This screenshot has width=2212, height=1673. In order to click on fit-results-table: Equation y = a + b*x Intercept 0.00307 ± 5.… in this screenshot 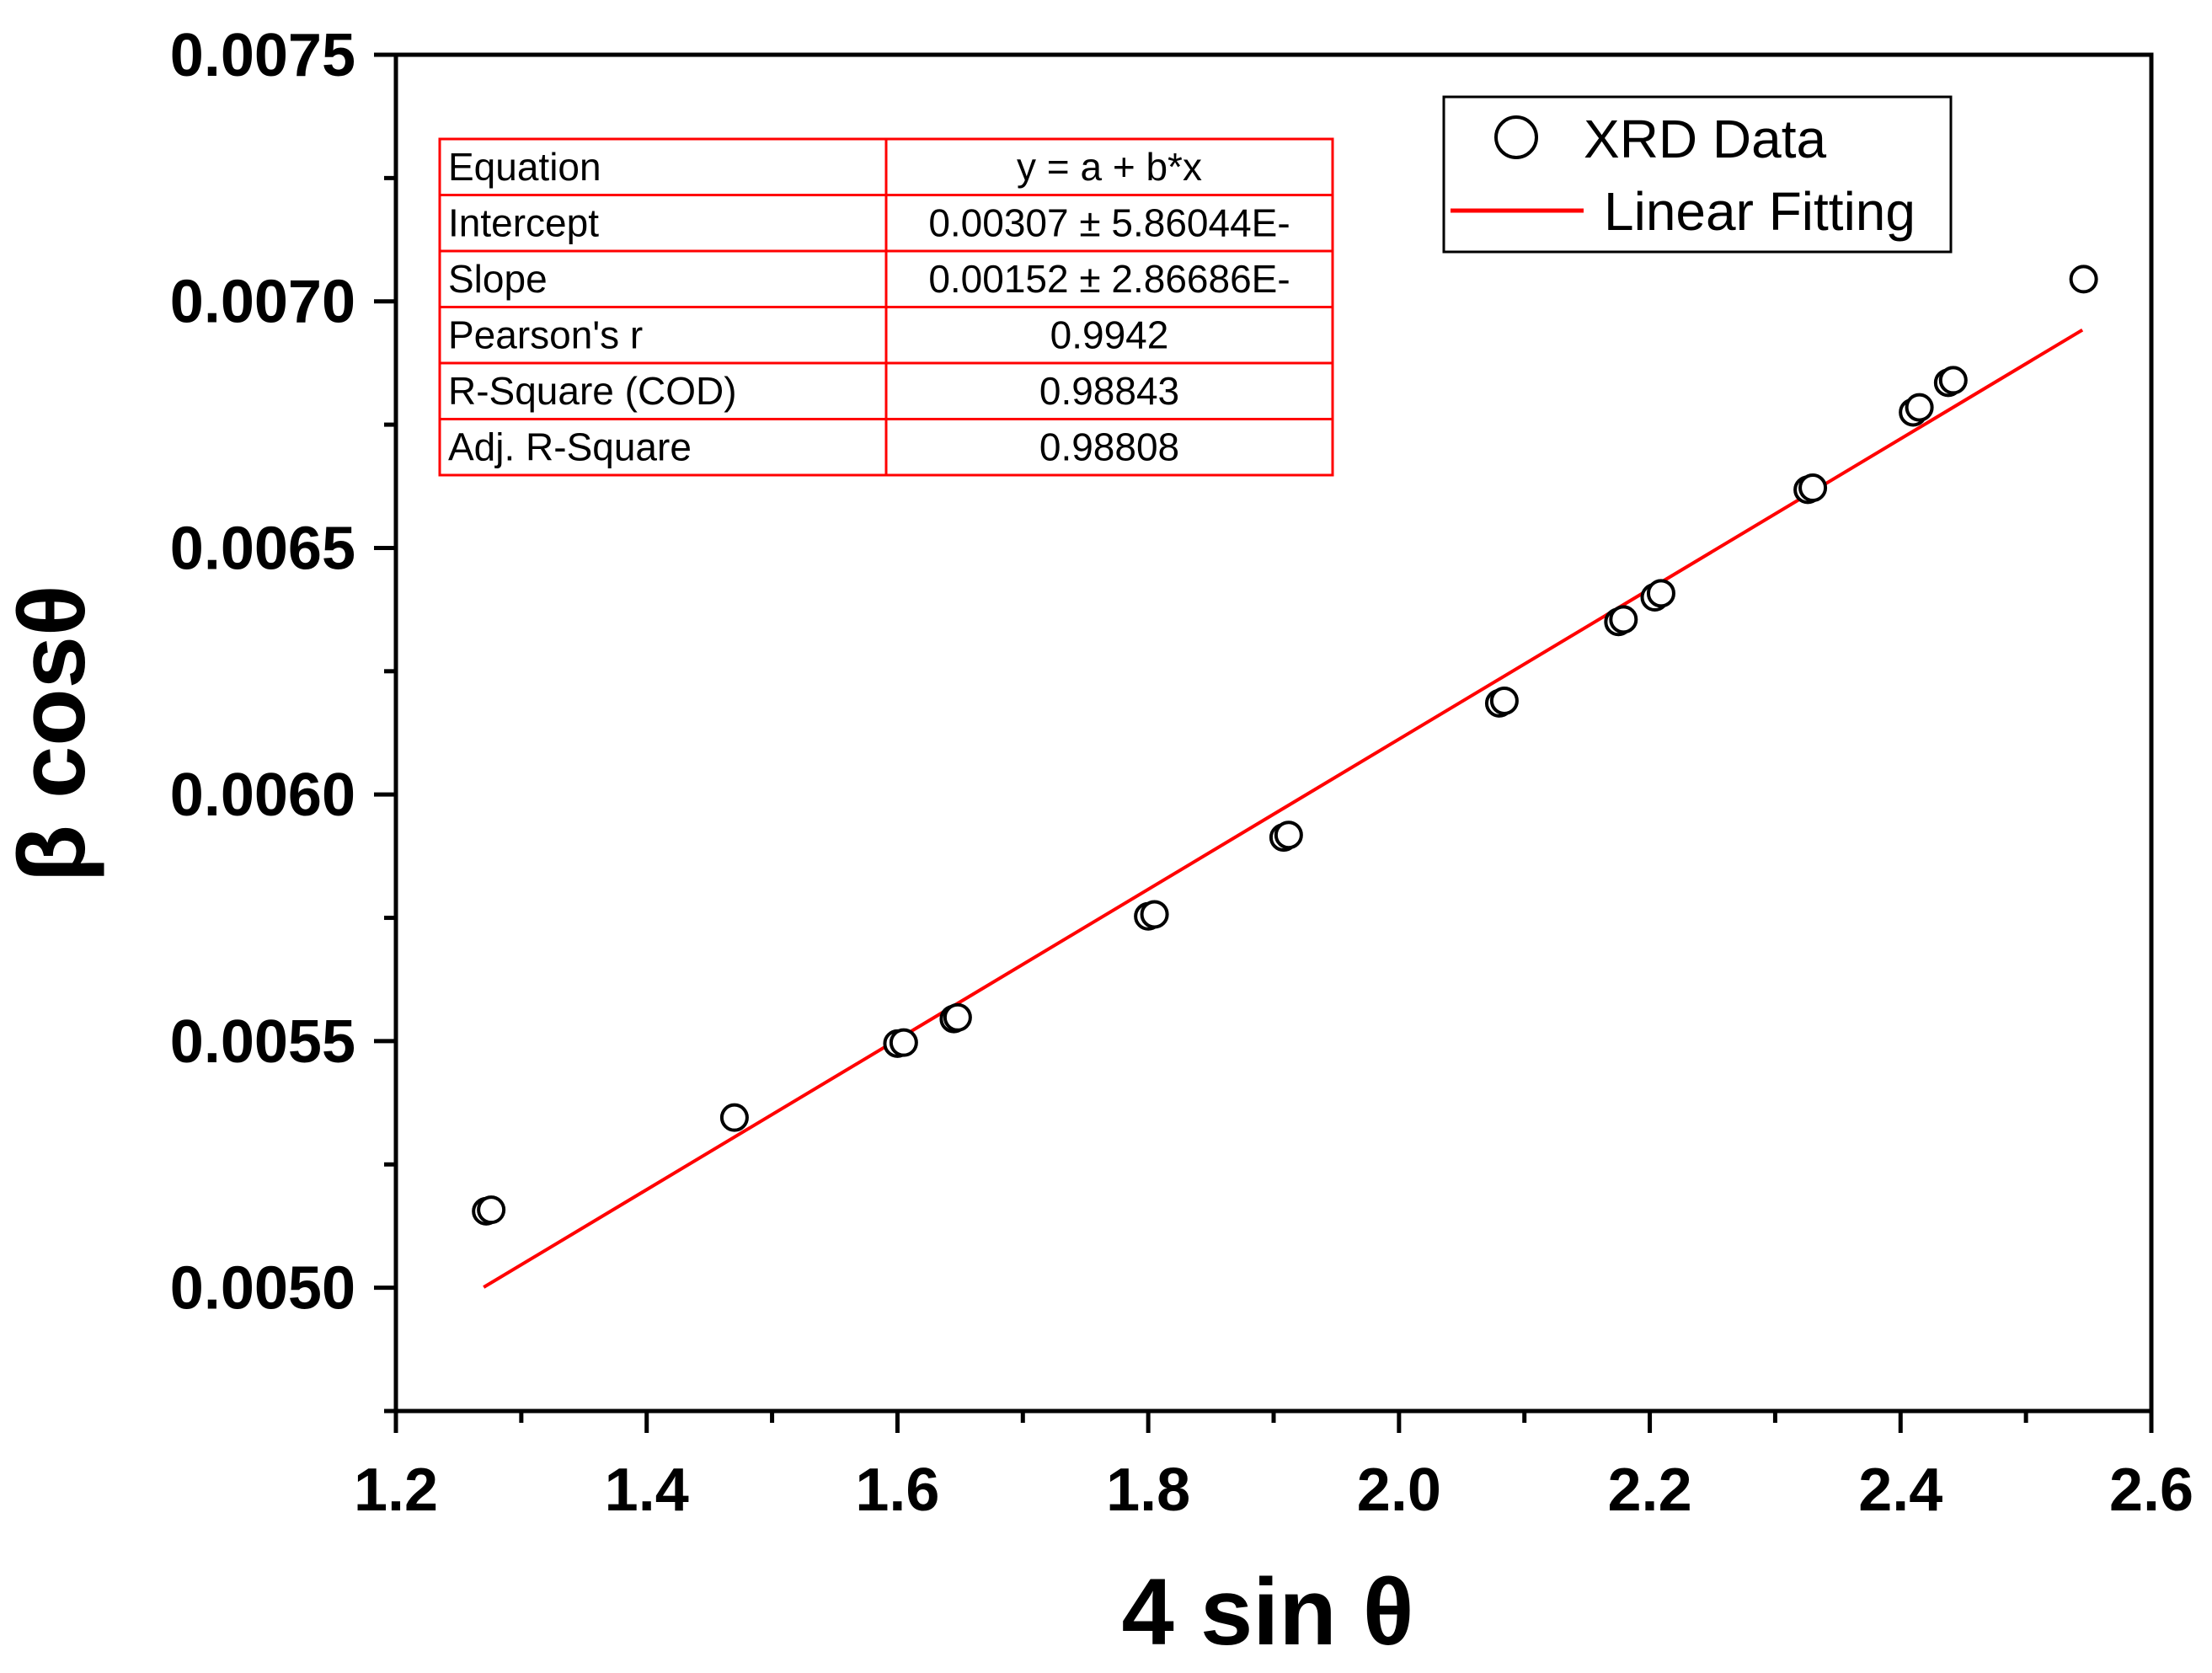, I will do `click(886, 307)`.